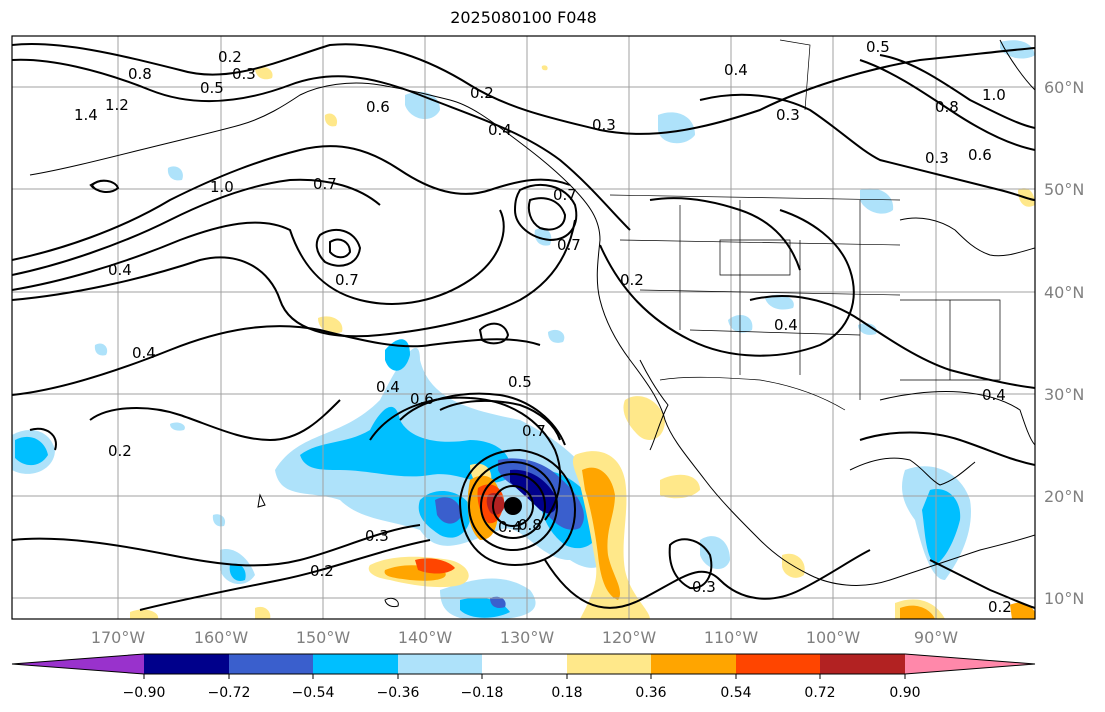 This screenshot has height=712, width=1105. What do you see at coordinates (118, 637) in the screenshot?
I see `lon-label: 170°W` at bounding box center [118, 637].